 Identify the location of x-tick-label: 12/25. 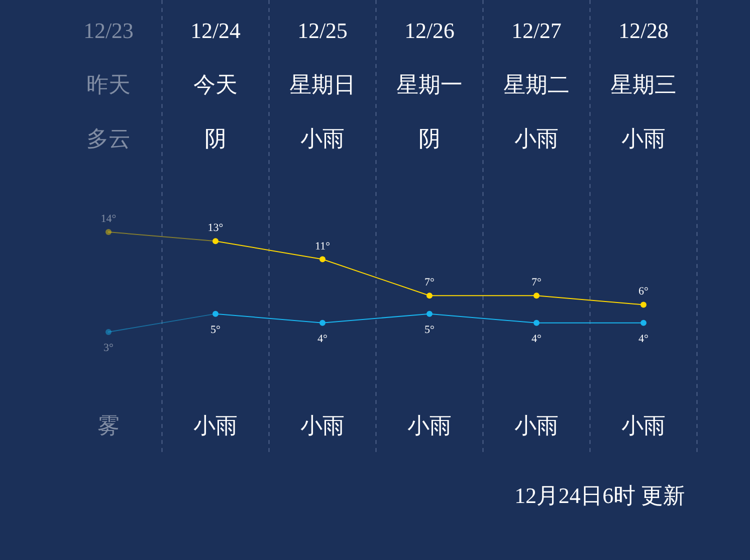
(322, 30).